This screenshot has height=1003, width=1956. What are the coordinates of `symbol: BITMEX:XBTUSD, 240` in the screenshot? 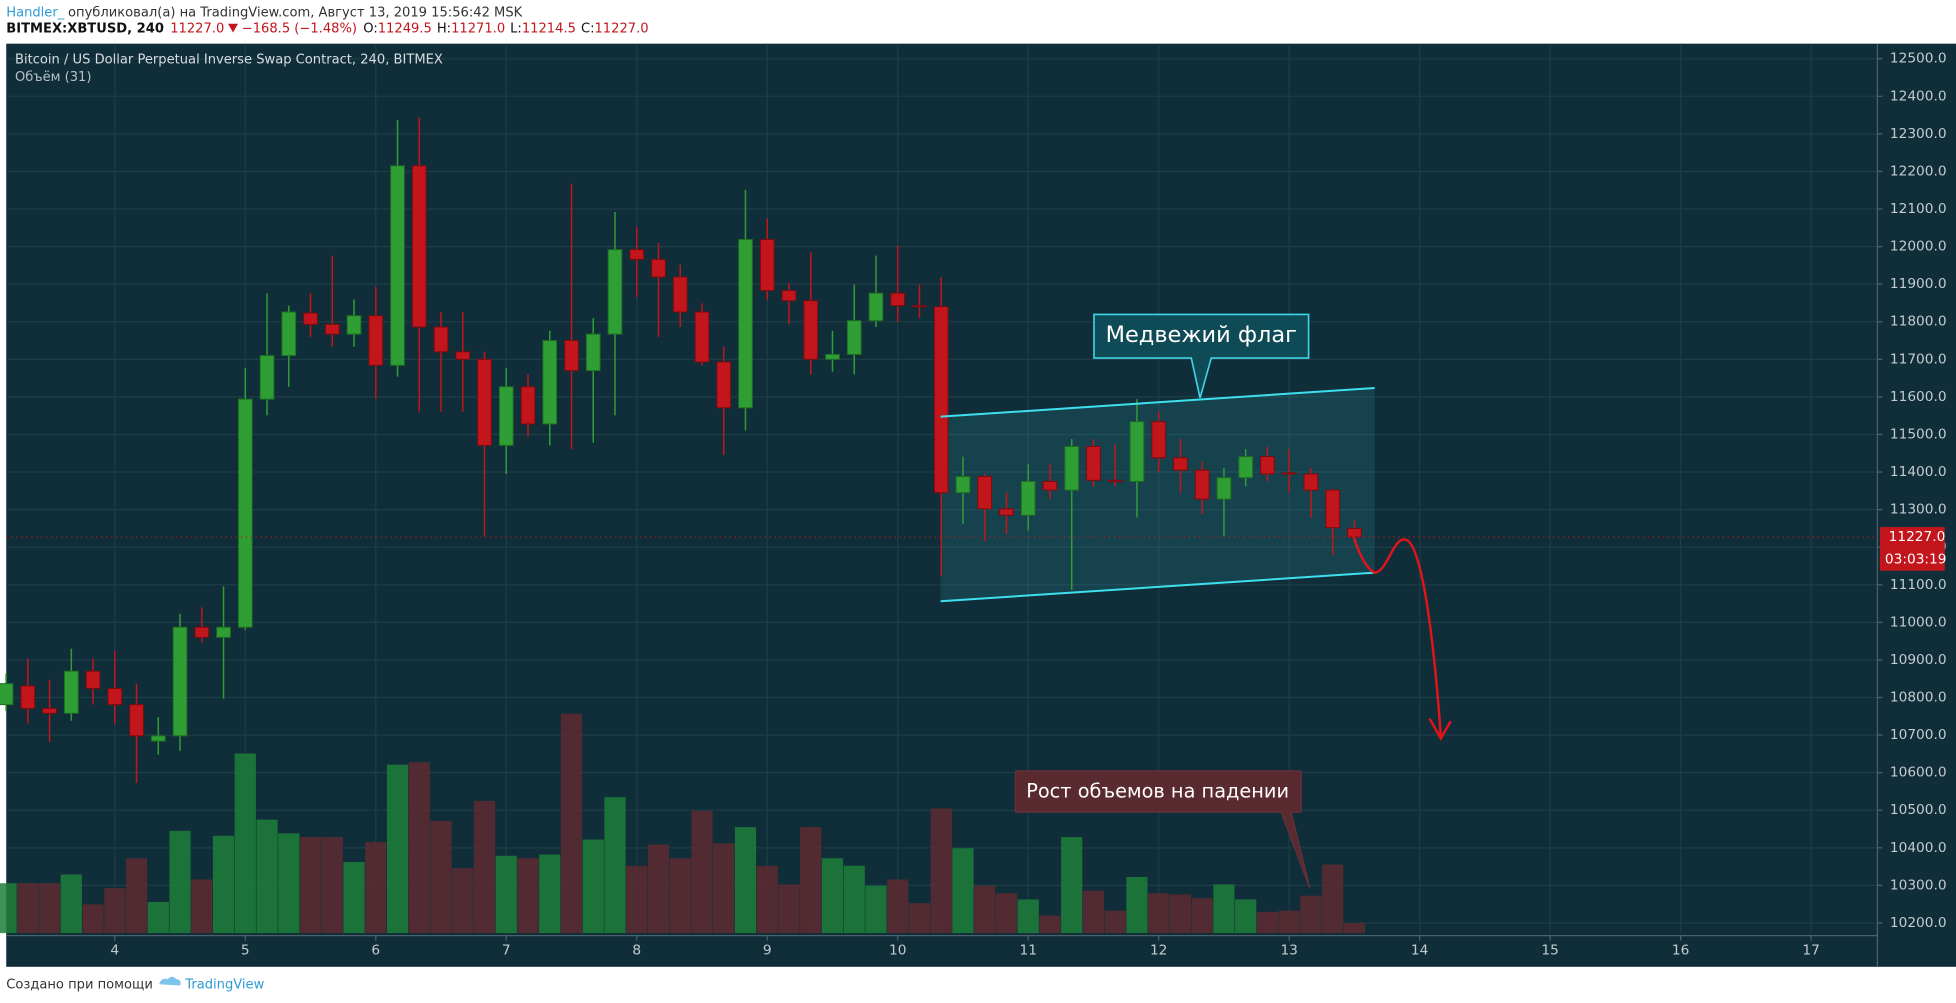 It's located at (85, 28).